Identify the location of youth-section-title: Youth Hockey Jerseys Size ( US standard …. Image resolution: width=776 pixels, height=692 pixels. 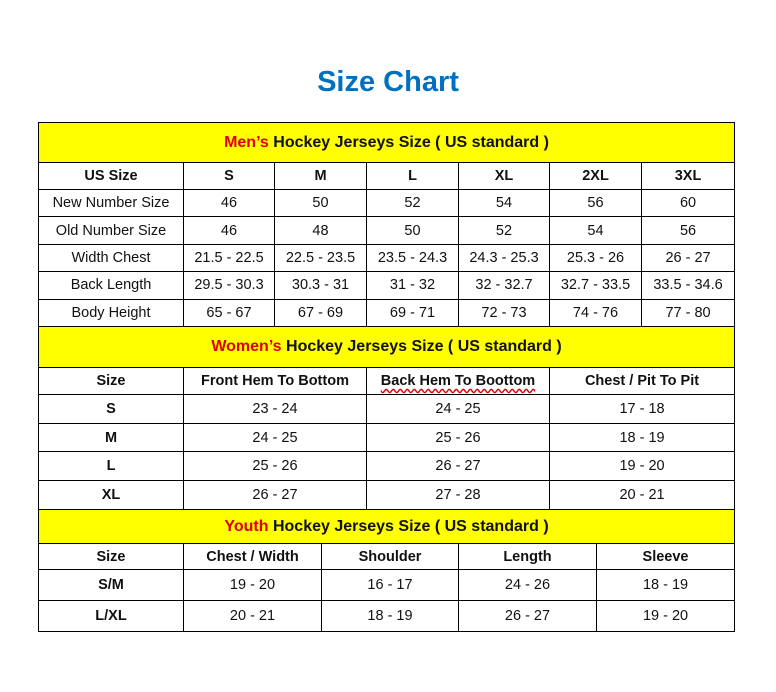
(386, 526).